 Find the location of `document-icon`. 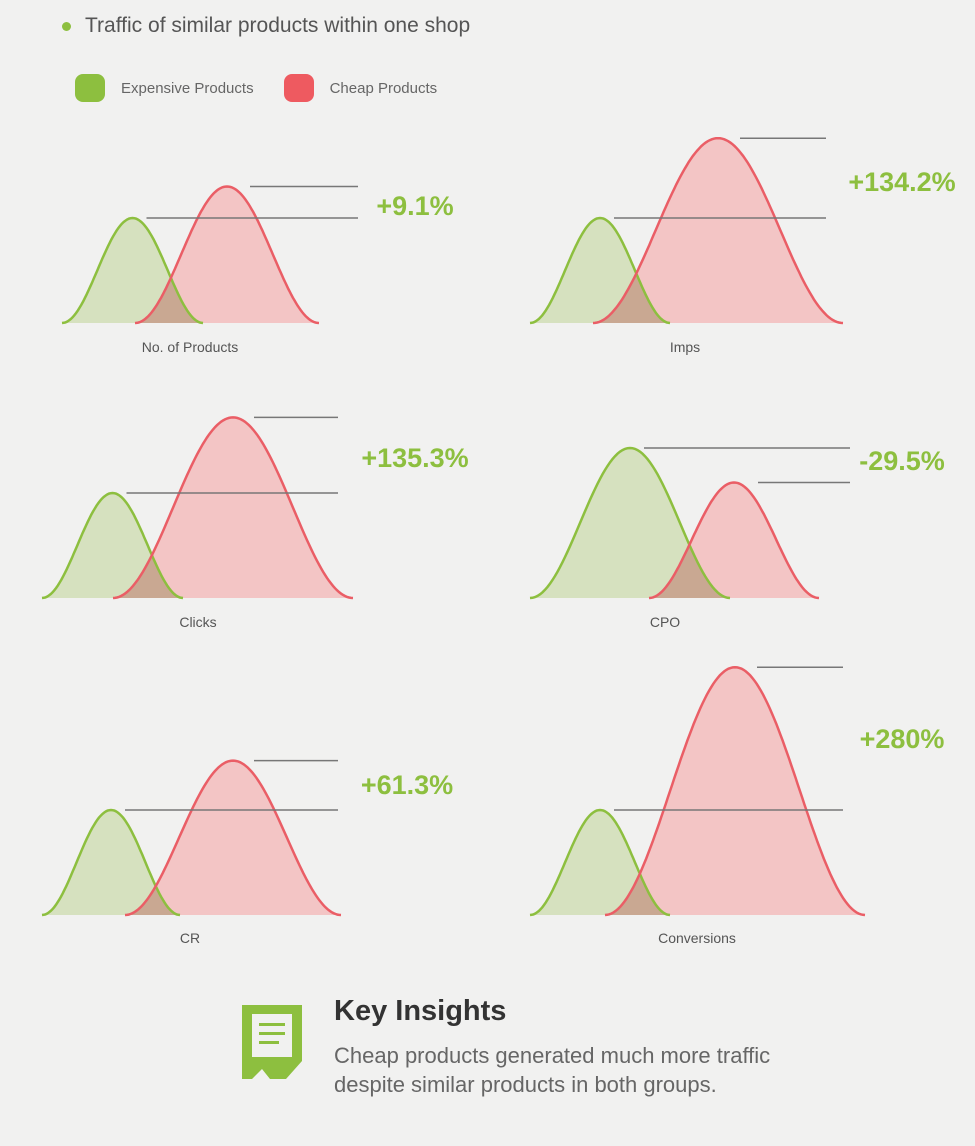

document-icon is located at coordinates (272, 1042).